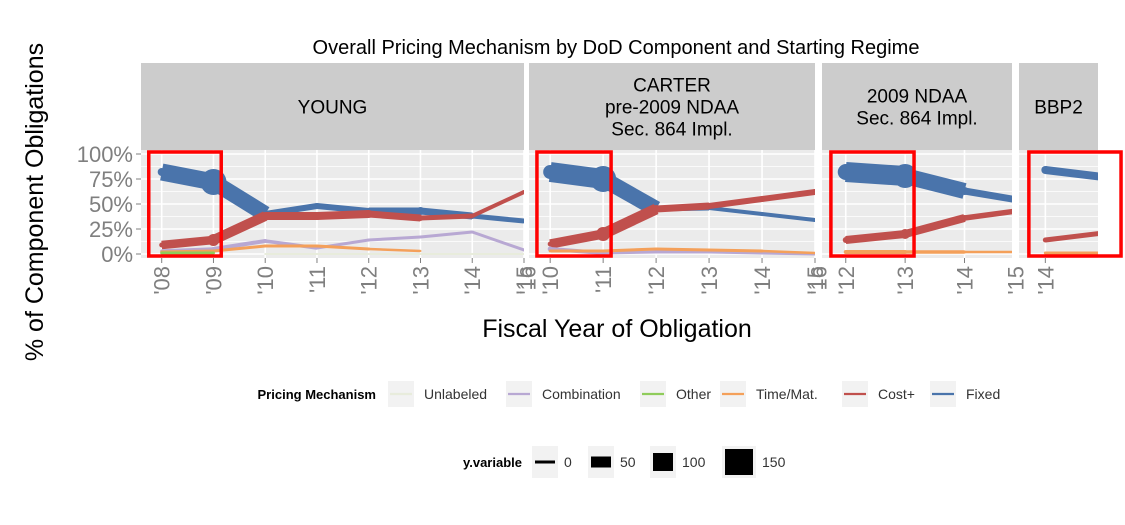  What do you see at coordinates (628, 462) in the screenshot?
I see `size-label-50: 50` at bounding box center [628, 462].